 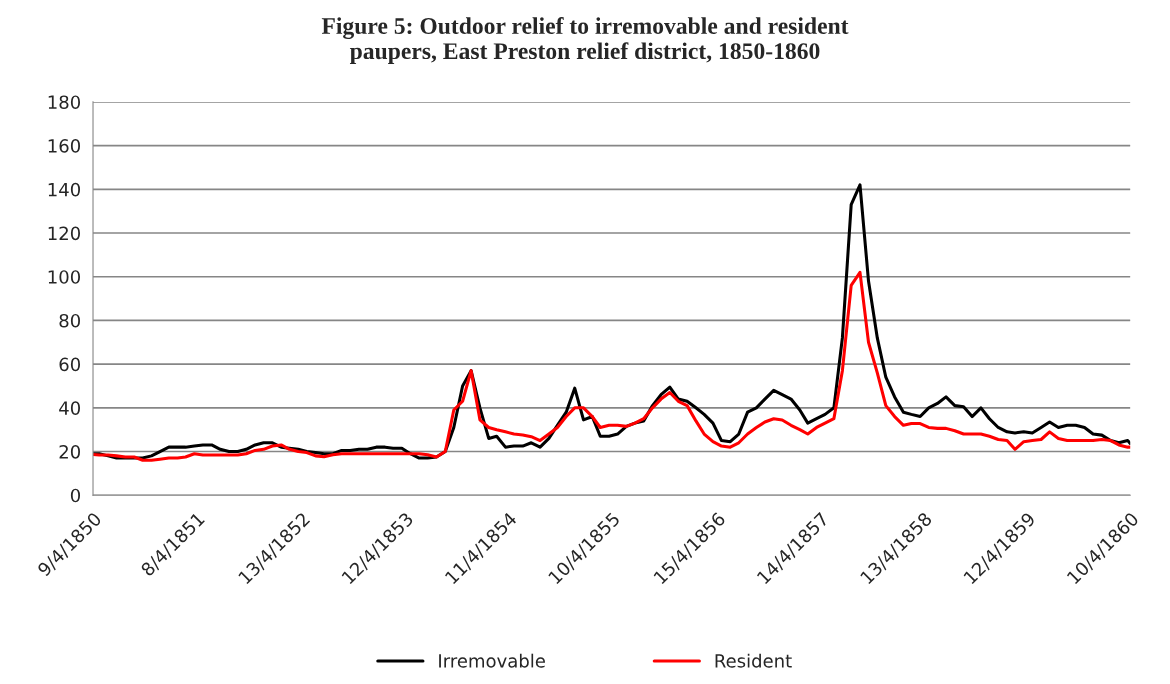 What do you see at coordinates (70, 320) in the screenshot?
I see `y-tick-label: 80` at bounding box center [70, 320].